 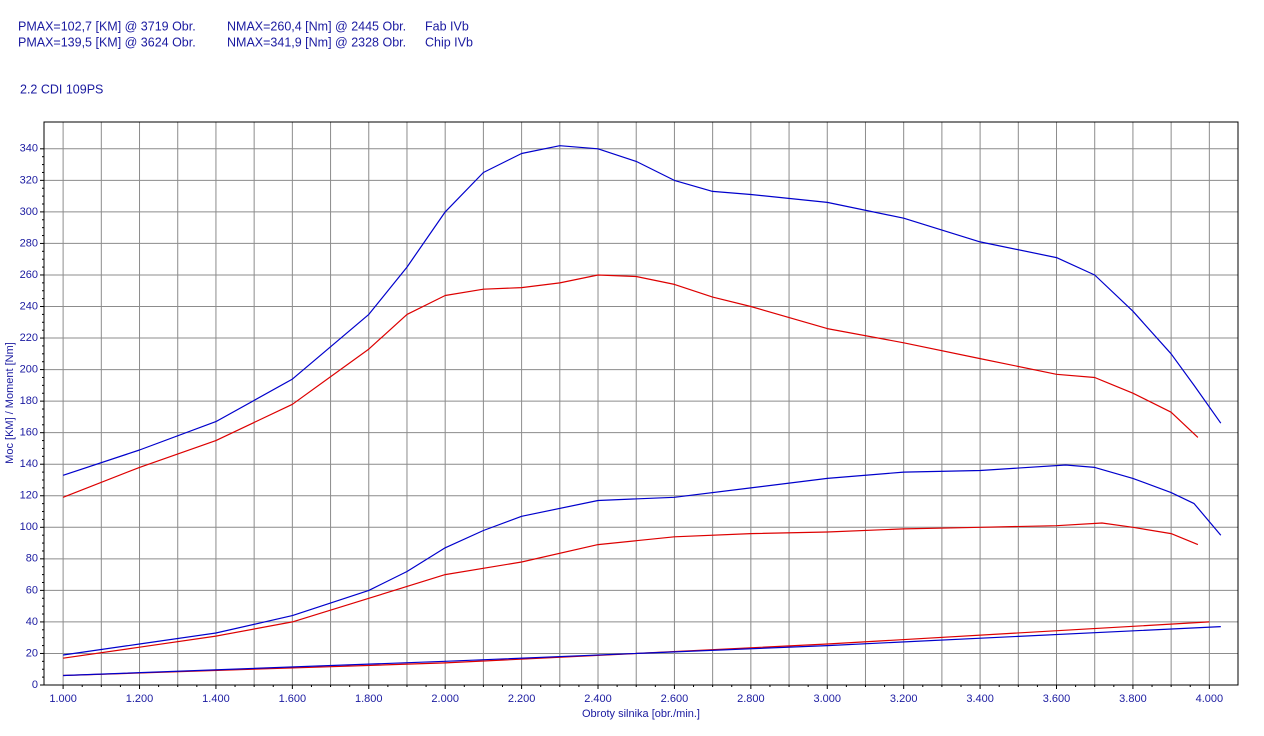 What do you see at coordinates (32, 559) in the screenshot?
I see `y-tick-label: 80` at bounding box center [32, 559].